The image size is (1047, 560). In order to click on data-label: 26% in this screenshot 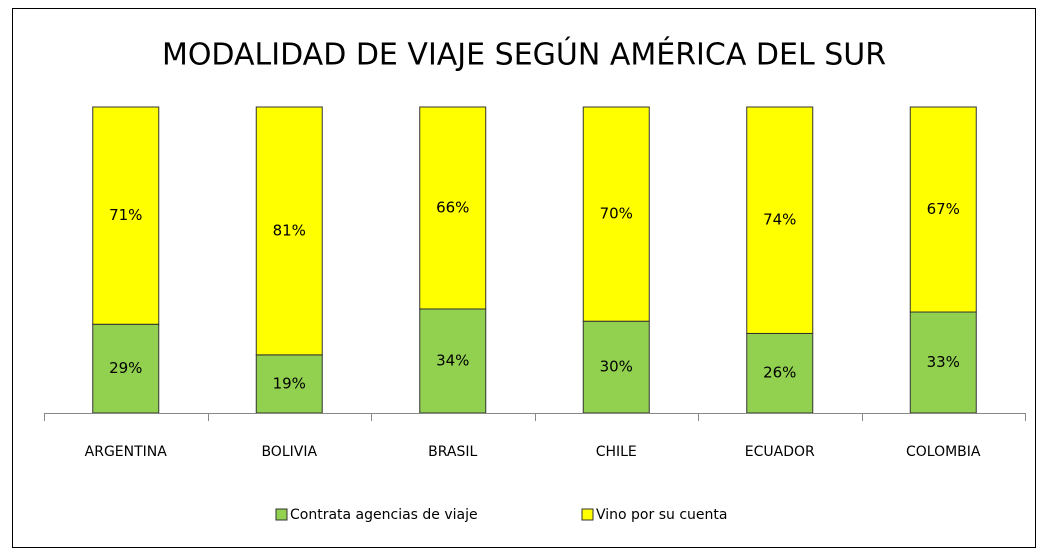, I will do `click(779, 373)`.